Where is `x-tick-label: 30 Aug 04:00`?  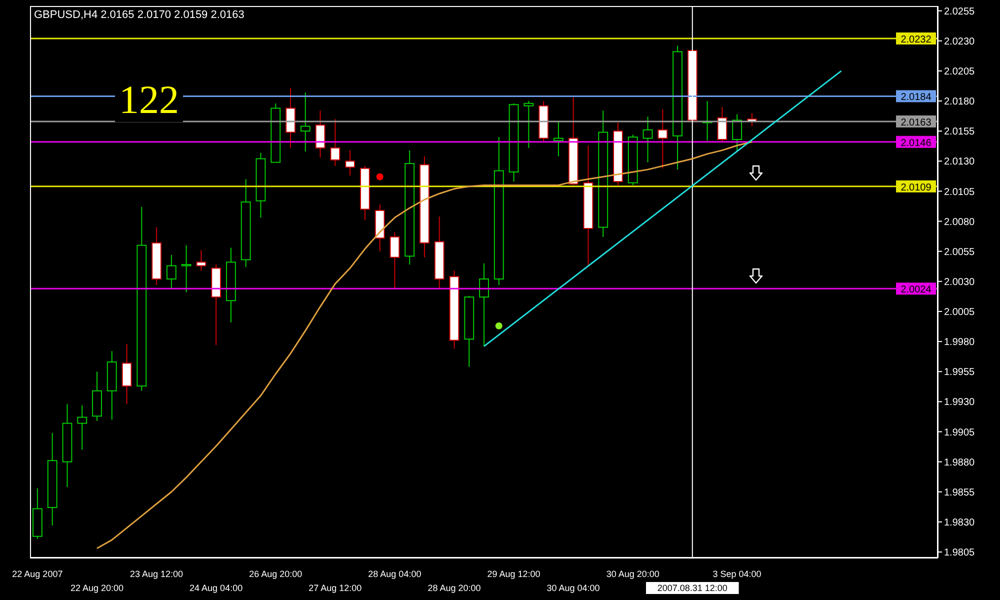 x-tick-label: 30 Aug 04:00 is located at coordinates (573, 588).